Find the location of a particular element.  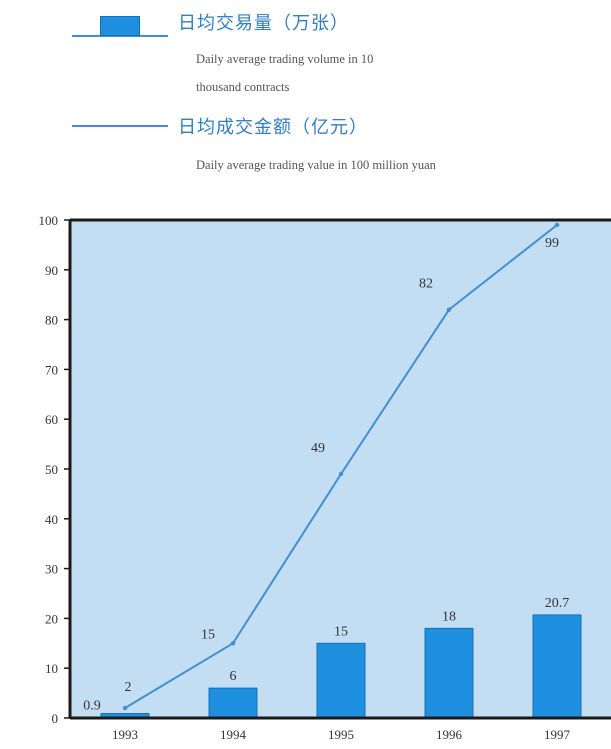

bar-1996 is located at coordinates (449, 673).